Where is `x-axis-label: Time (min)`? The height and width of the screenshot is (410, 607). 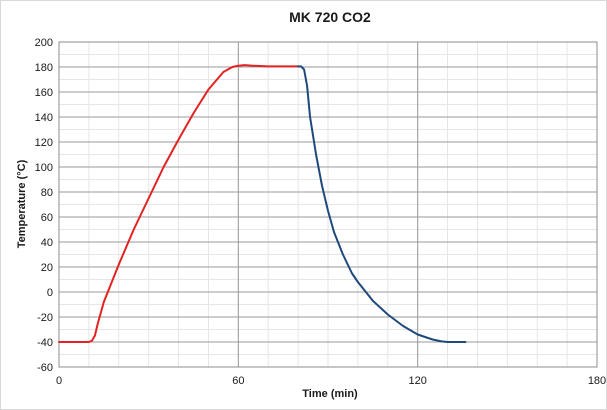
x-axis-label: Time (min) is located at coordinates (330, 394).